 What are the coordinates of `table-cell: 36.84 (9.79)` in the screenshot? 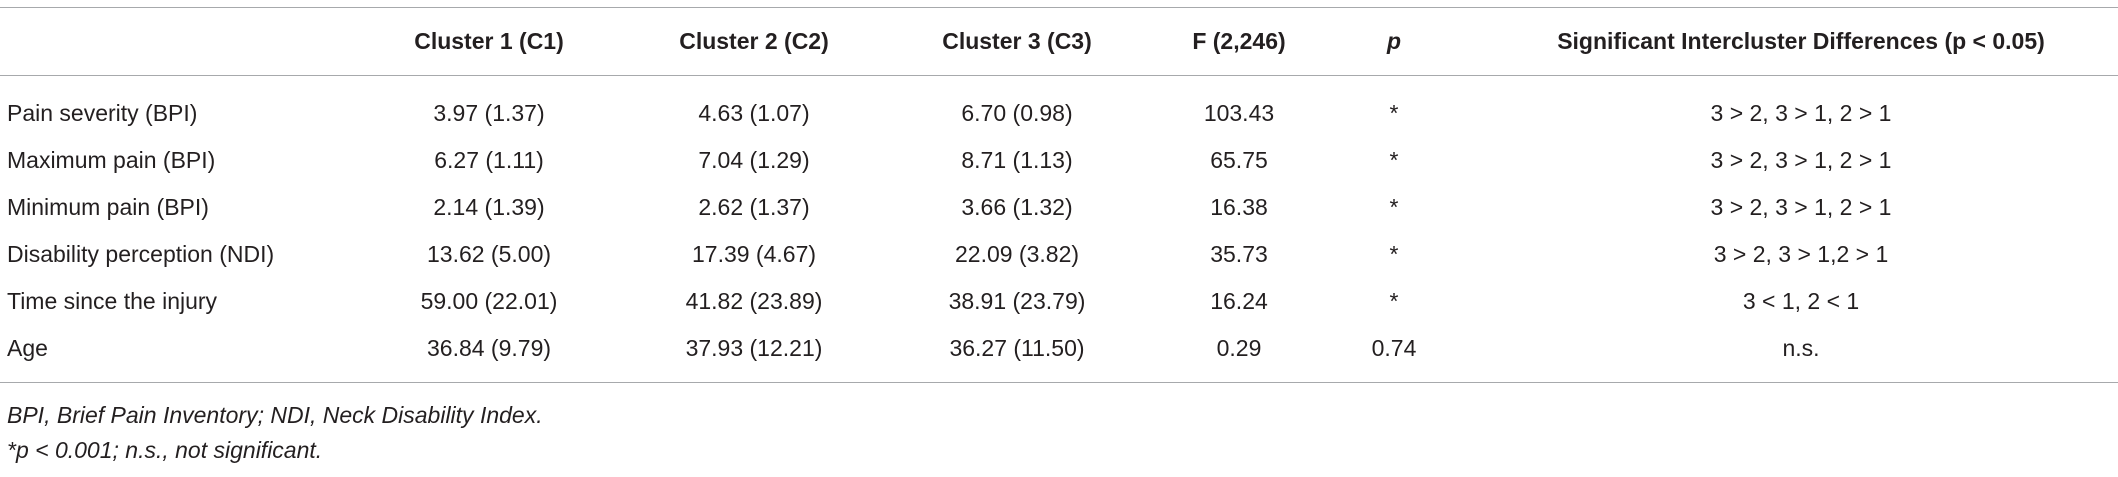 It's located at (489, 354).